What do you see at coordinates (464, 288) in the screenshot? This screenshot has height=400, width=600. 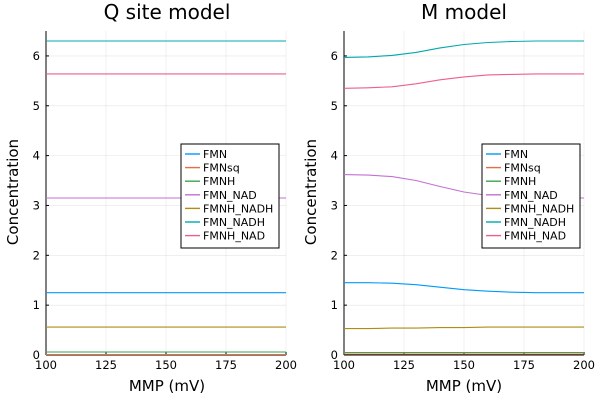 I see `series-line-fmn` at bounding box center [464, 288].